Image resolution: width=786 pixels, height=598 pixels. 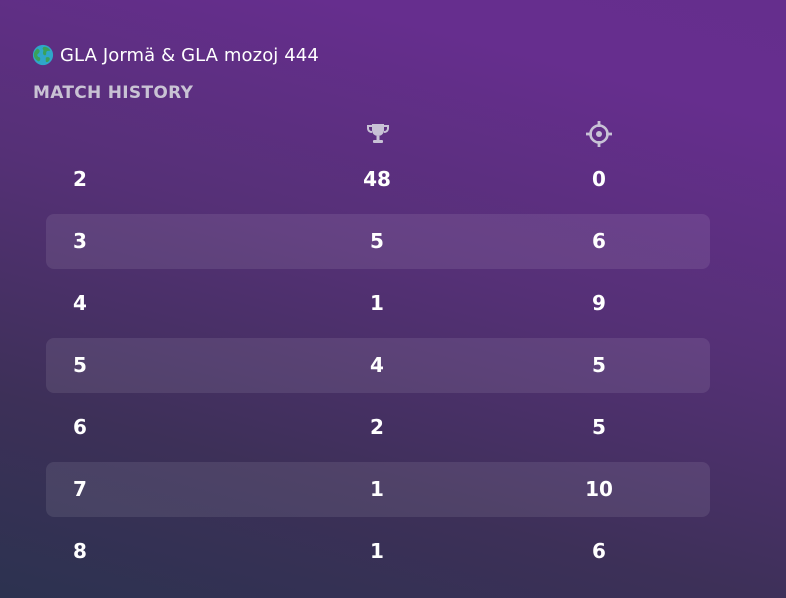 What do you see at coordinates (80, 303) in the screenshot?
I see `rank-cell: 4` at bounding box center [80, 303].